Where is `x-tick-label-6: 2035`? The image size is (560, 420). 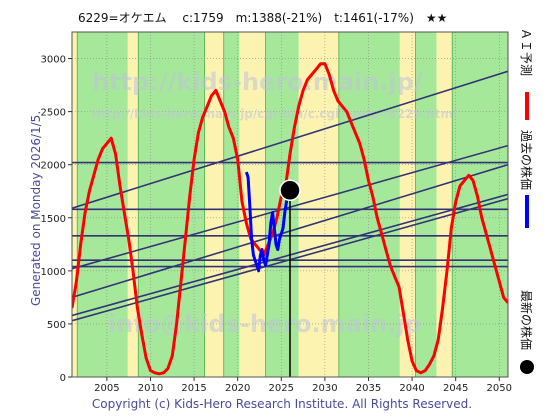
x-tick-label-6: 2035 is located at coordinates (368, 388).